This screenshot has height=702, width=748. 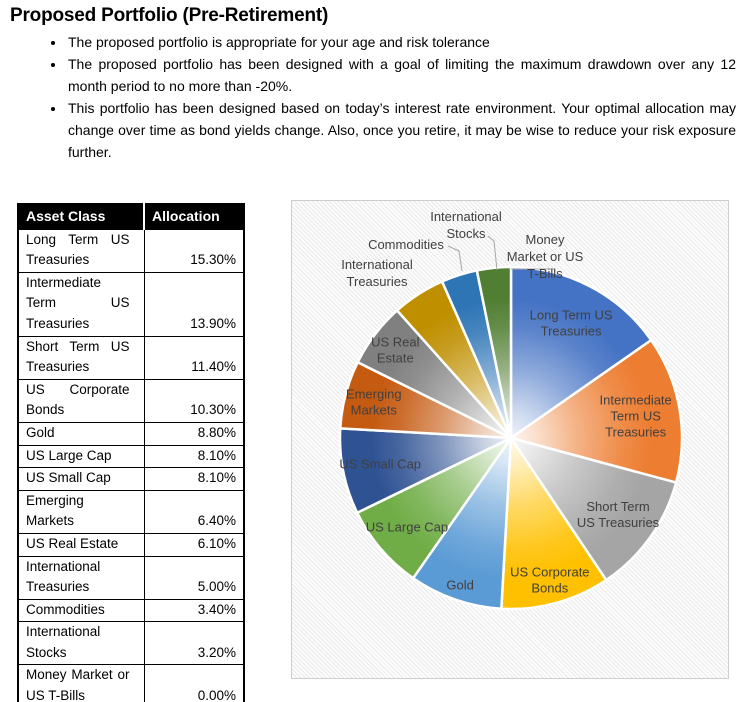 I want to click on asset-class-cell: Money Market or US T-Bills, so click(x=81, y=683).